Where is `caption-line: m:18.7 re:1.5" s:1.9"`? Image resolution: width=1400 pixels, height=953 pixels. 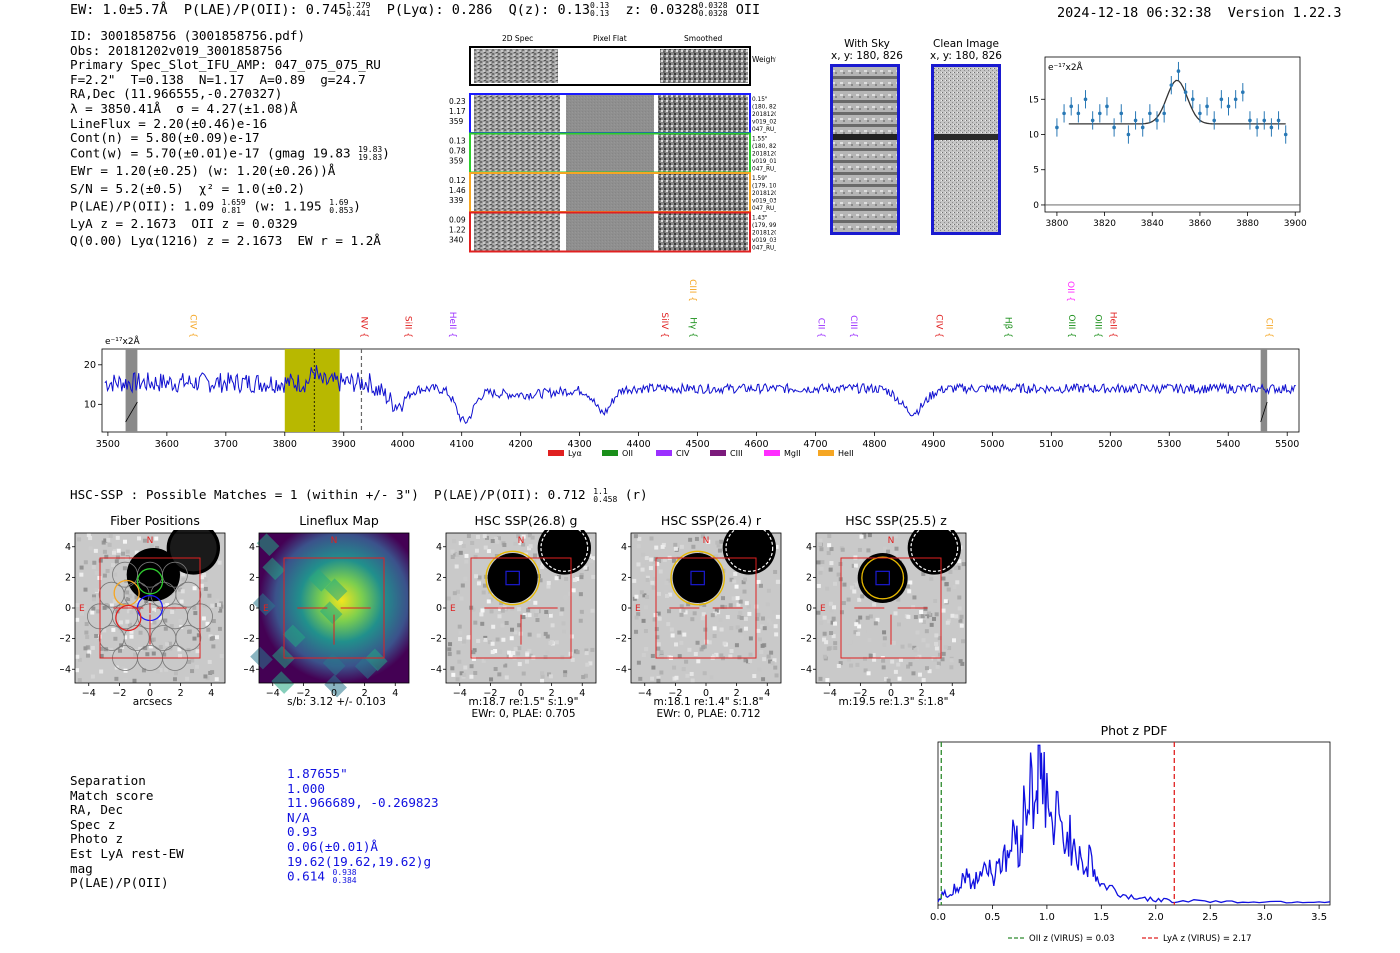 caption-line: m:18.7 re:1.5" s:1.9" is located at coordinates (523, 702).